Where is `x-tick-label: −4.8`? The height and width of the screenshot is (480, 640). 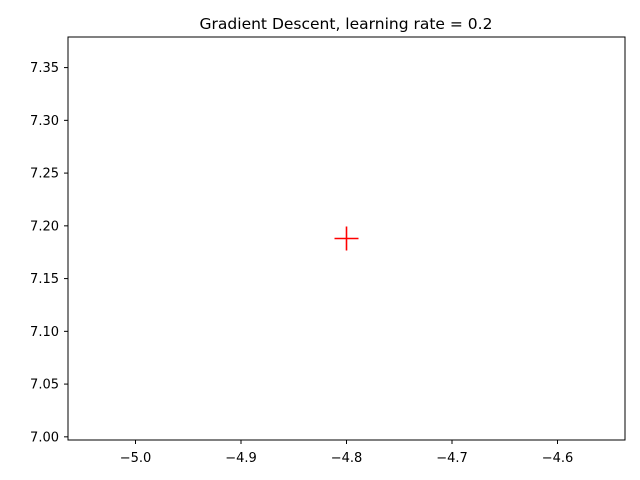 x-tick-label: −4.8 is located at coordinates (347, 458).